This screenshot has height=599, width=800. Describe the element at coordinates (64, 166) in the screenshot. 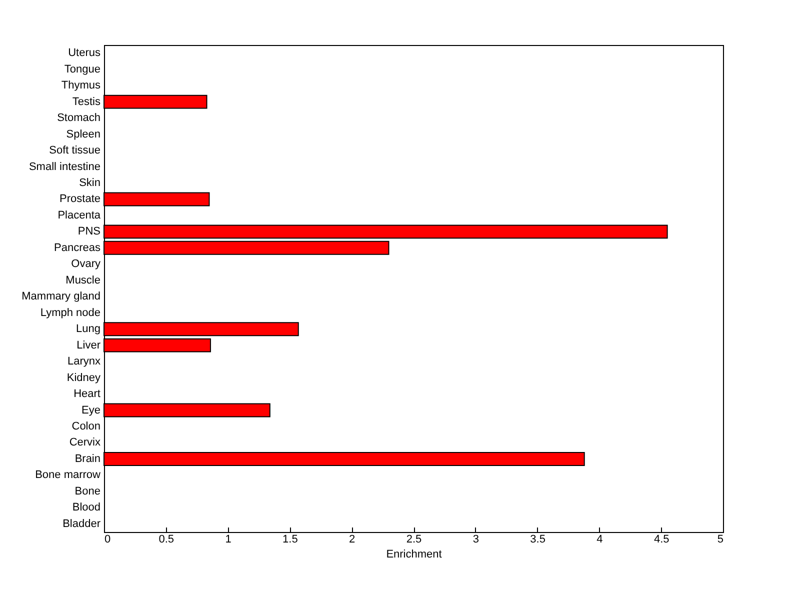

I see `y-tick-label: Small intestine` at that location.